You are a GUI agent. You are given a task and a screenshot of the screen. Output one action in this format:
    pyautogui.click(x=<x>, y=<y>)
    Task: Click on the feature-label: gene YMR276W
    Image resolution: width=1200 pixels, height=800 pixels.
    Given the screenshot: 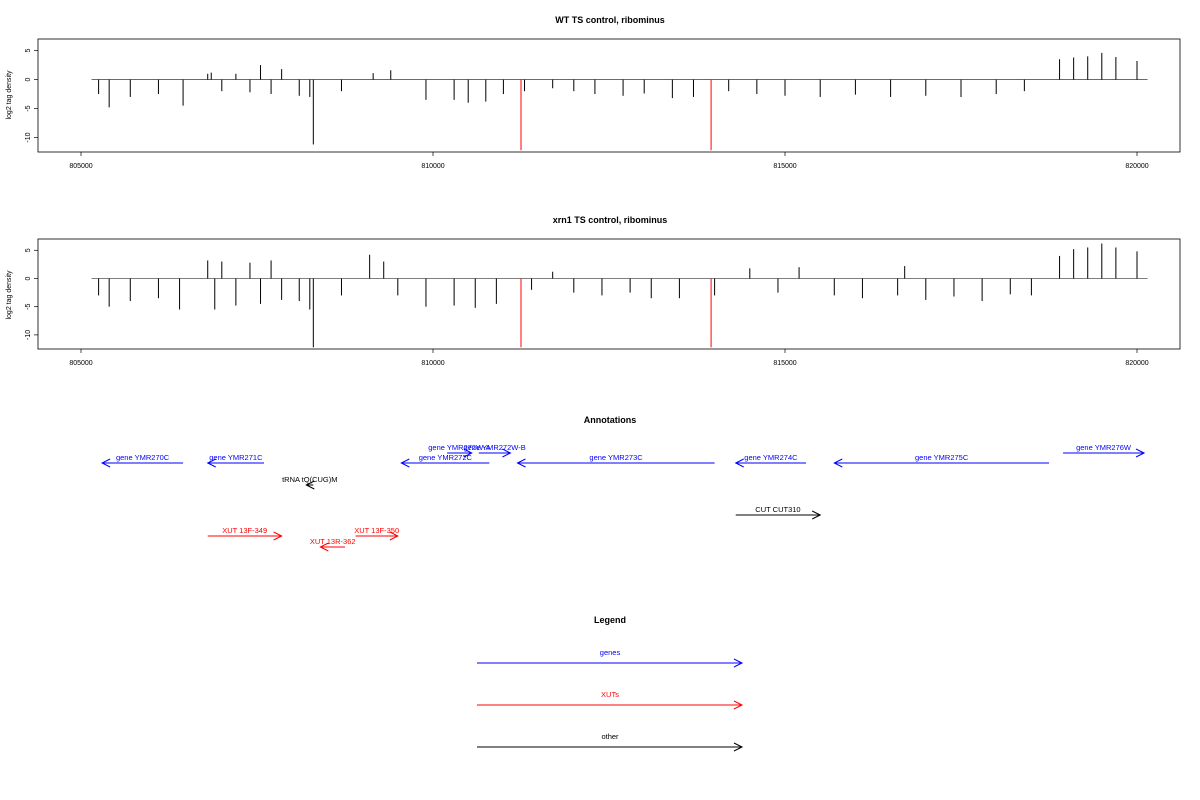 What is the action you would take?
    pyautogui.click(x=1104, y=447)
    